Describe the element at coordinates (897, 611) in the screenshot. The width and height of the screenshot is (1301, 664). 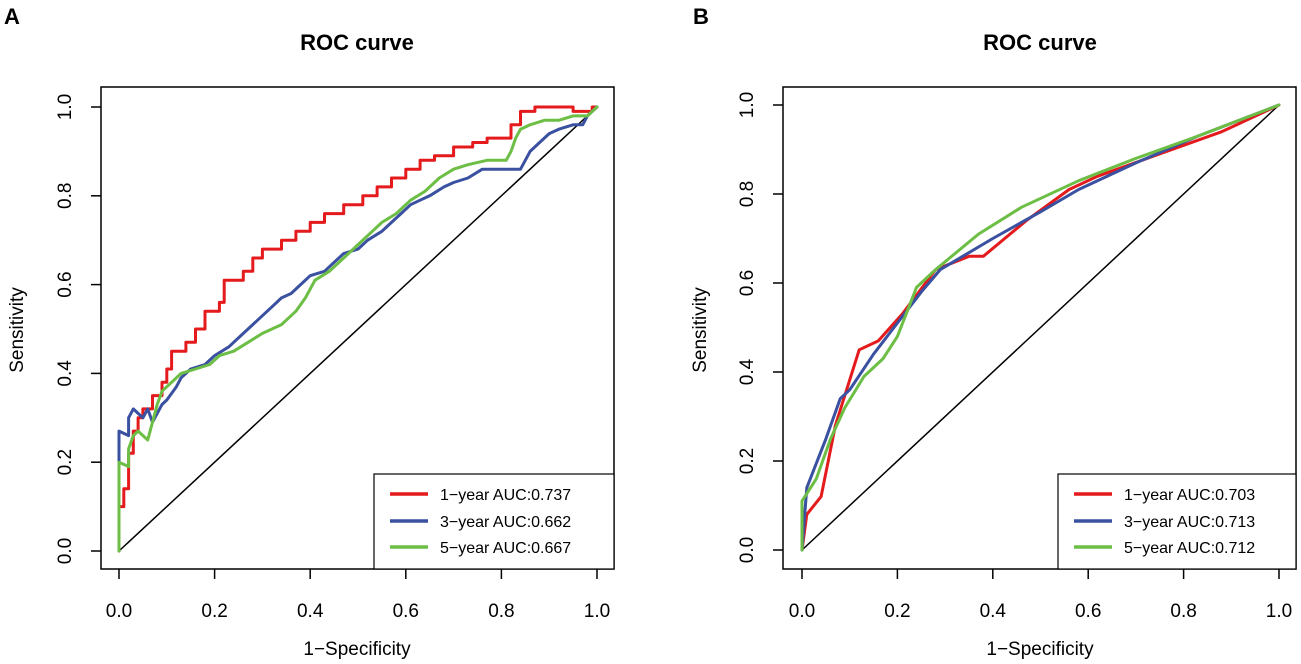
I see `panel-b-x-tick-label: 0.2` at that location.